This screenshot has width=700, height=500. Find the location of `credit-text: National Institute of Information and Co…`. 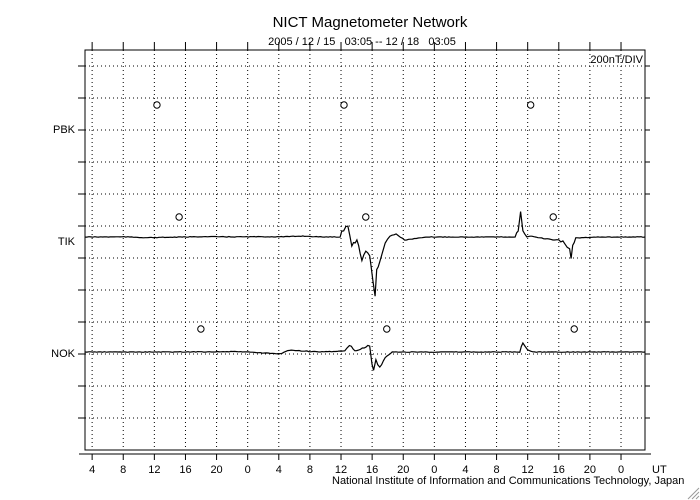

credit-text: National Institute of Information and Co… is located at coordinates (508, 481).